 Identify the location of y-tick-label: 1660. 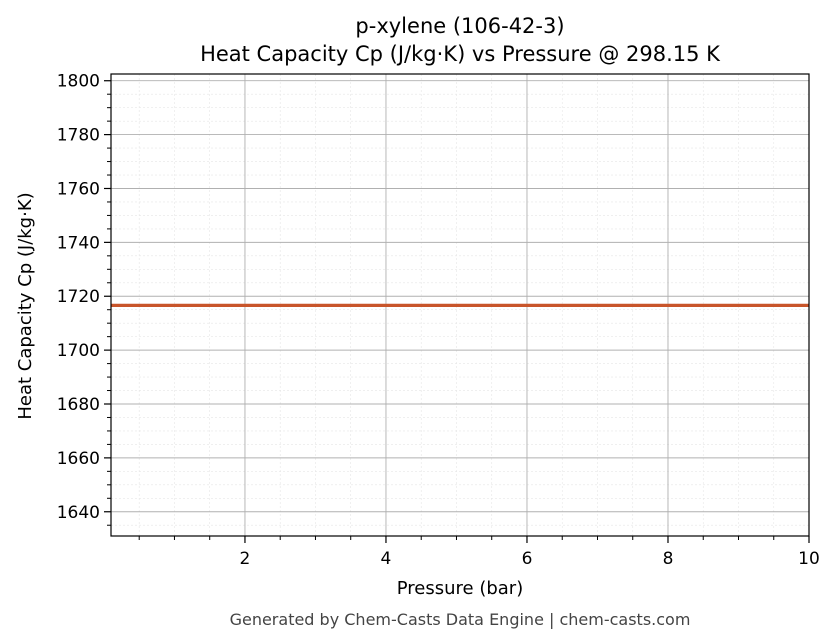
(78, 459).